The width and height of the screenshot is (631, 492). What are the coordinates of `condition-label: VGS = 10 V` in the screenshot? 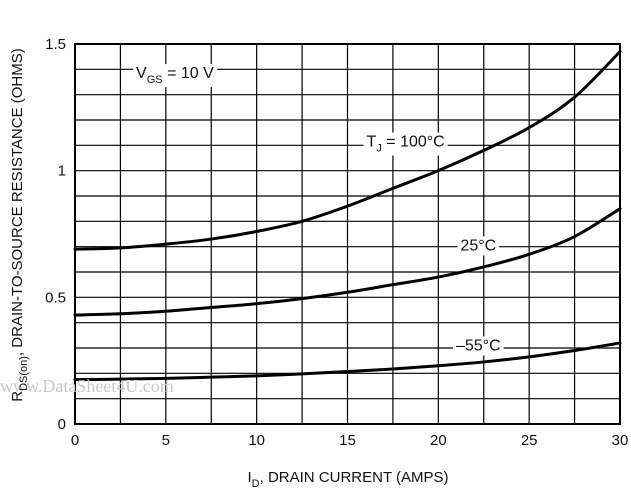 It's located at (175, 76).